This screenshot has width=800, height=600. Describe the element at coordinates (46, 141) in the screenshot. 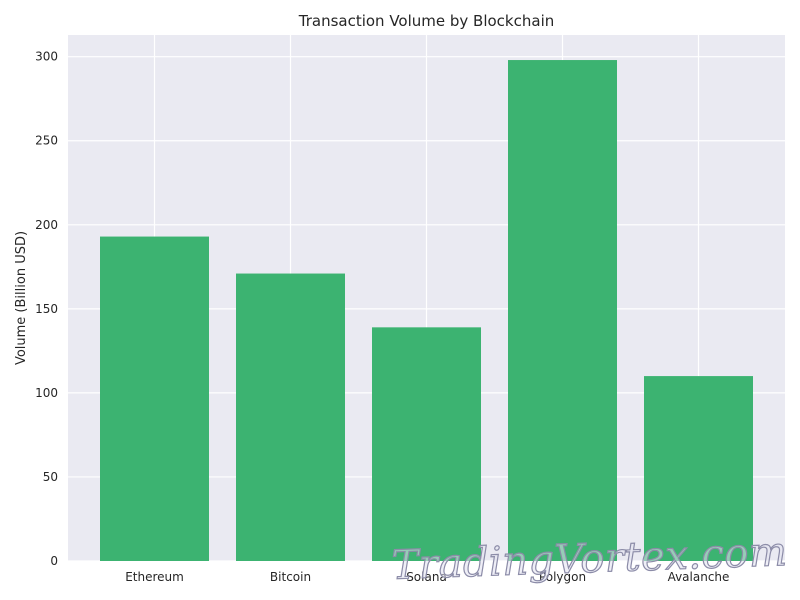

I see `y-tick-label: 250` at that location.